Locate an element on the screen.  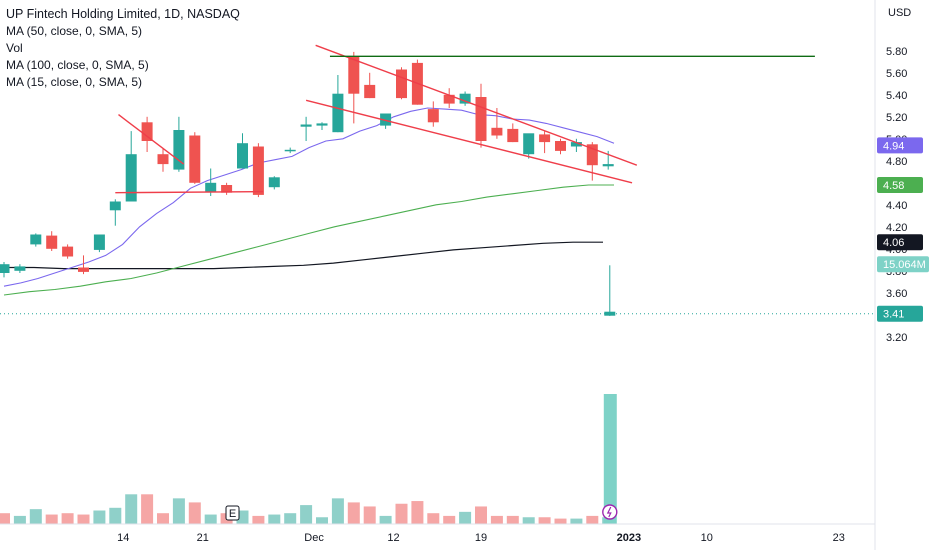
last-price-badge-bg is located at coordinates (900, 313).